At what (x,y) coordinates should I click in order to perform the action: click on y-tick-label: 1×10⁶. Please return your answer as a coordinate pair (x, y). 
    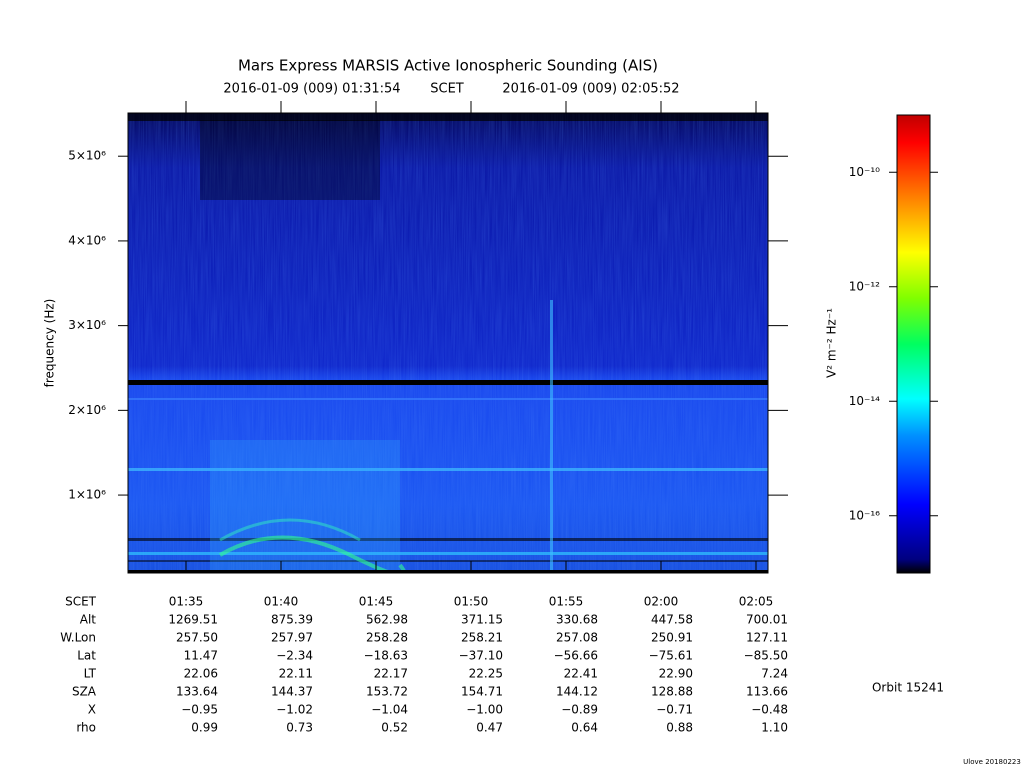
    Looking at the image, I should click on (87, 495).